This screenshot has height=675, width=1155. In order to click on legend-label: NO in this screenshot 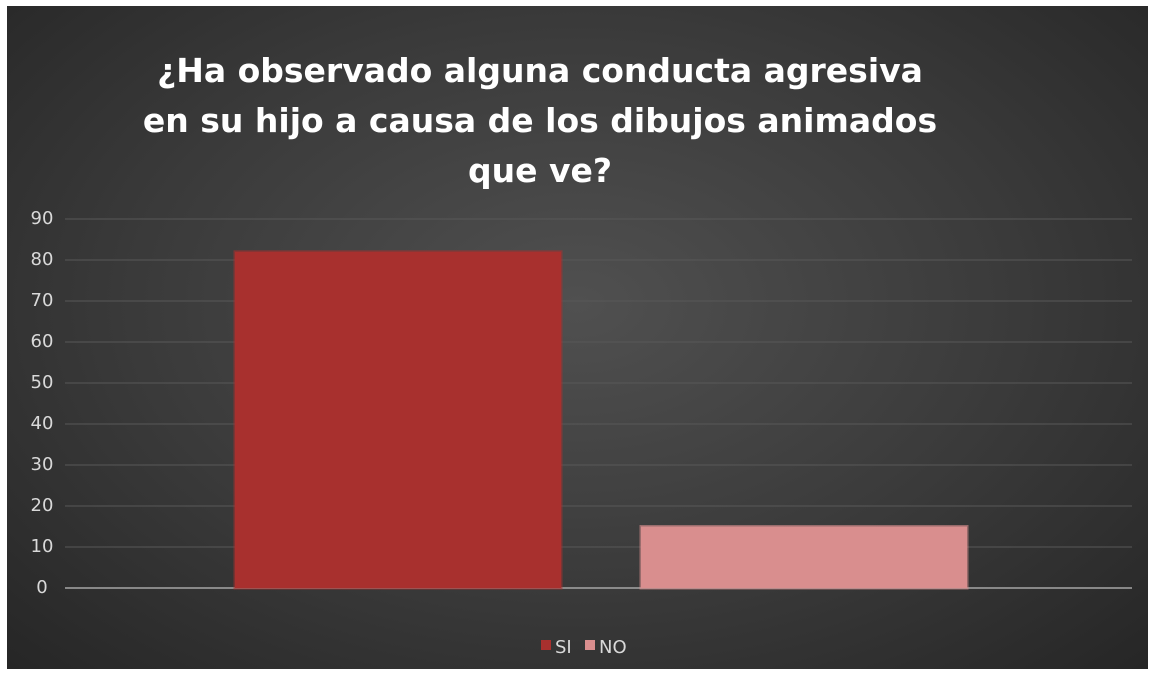, I will do `click(613, 647)`.